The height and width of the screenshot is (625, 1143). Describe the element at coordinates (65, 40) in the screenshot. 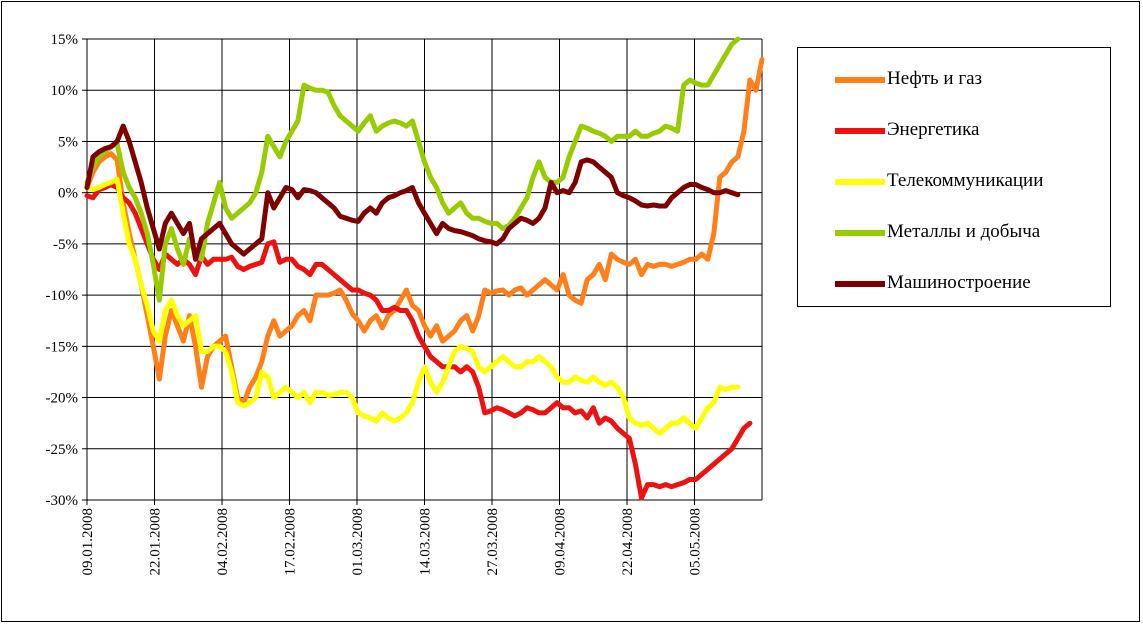

I see `y-tick-label: 15%` at that location.